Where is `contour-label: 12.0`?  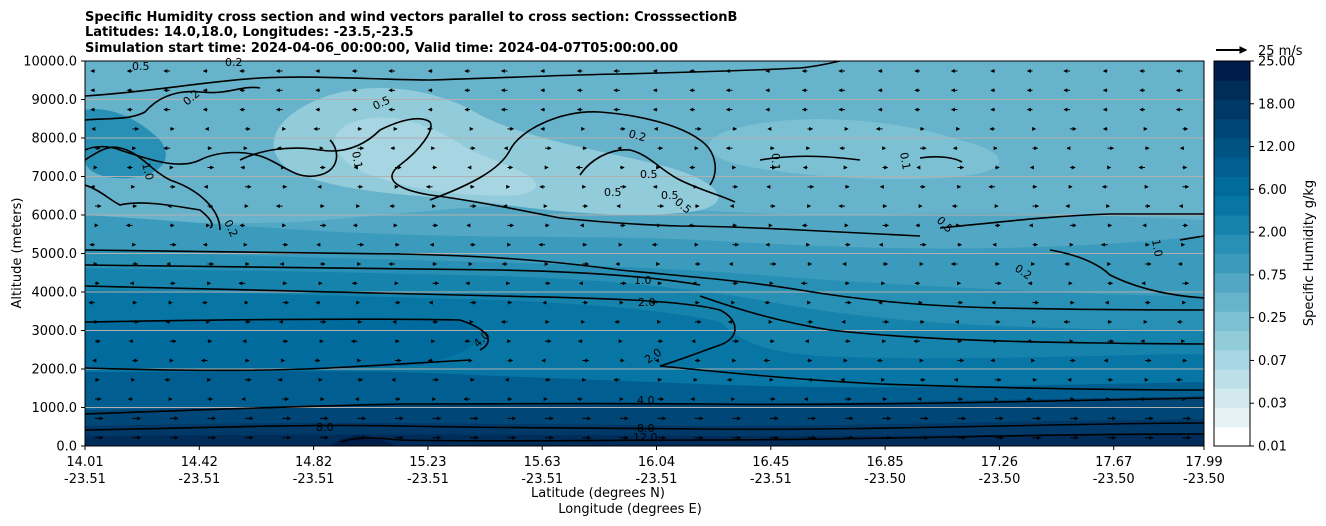 contour-label: 12.0 is located at coordinates (645, 437).